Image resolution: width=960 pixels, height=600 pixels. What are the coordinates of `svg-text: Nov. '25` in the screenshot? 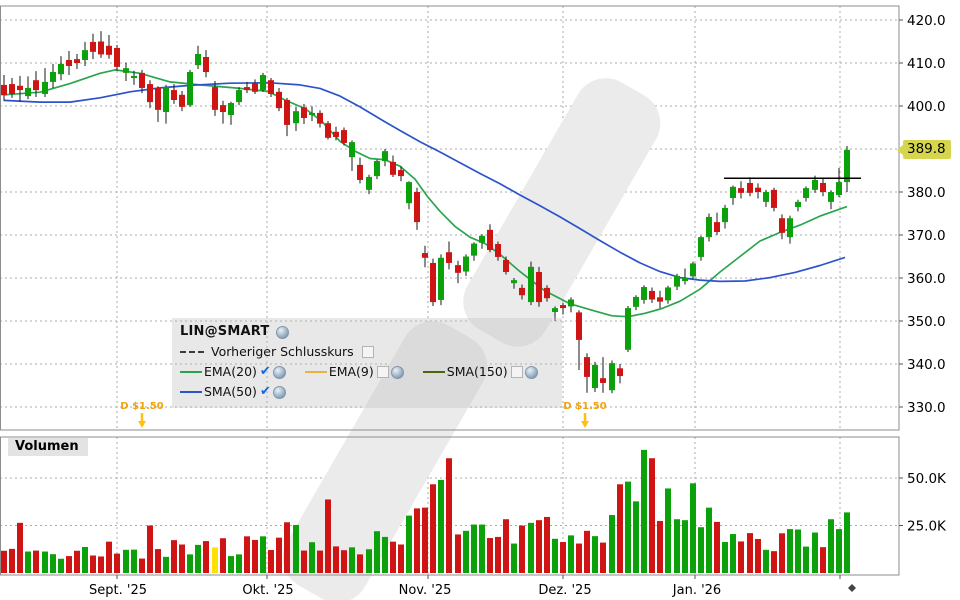 It's located at (425, 590).